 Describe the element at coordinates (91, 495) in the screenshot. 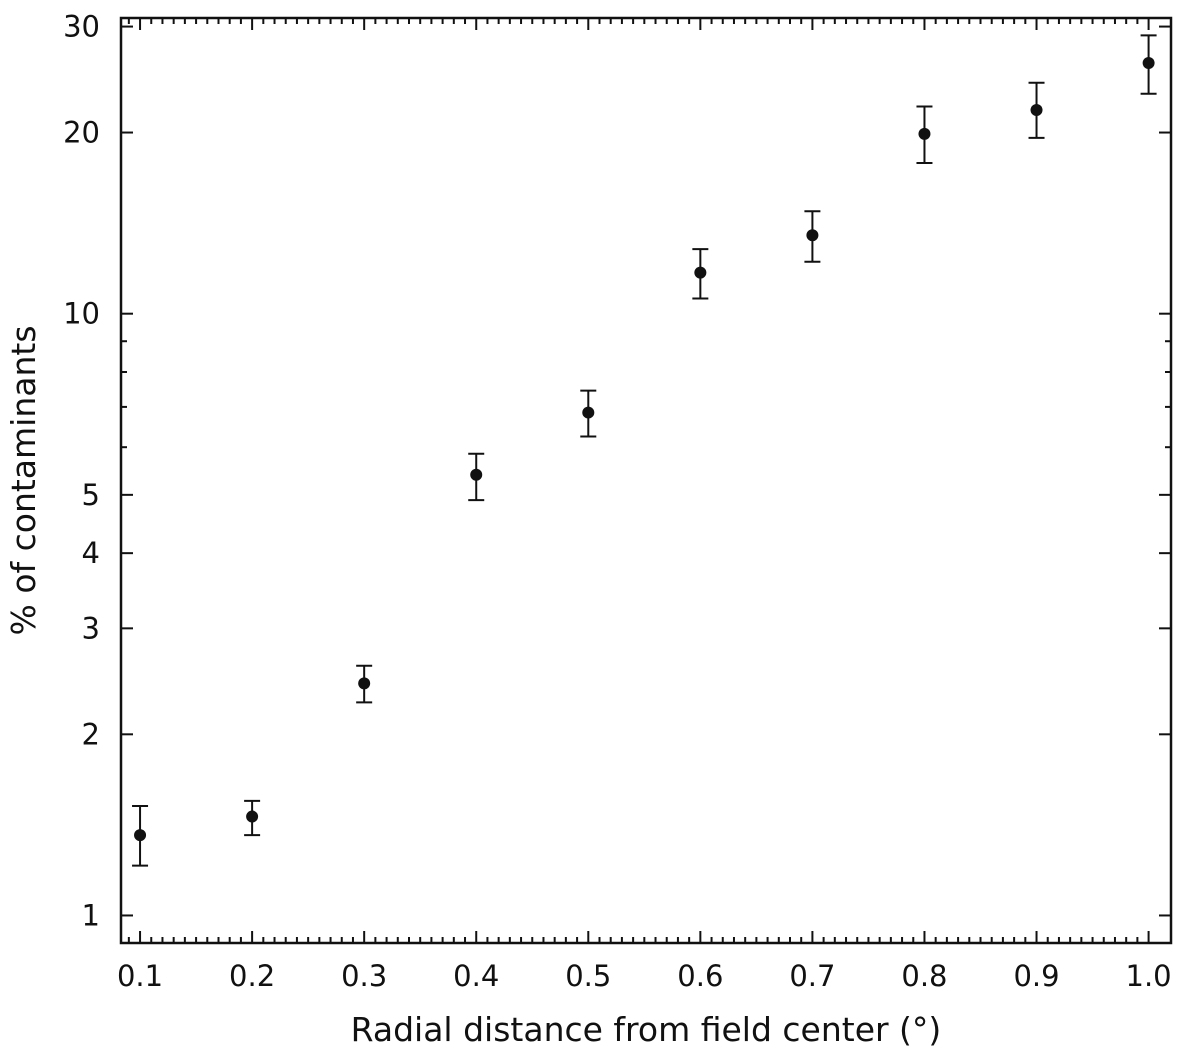

I see `y-tick-label: 5` at that location.